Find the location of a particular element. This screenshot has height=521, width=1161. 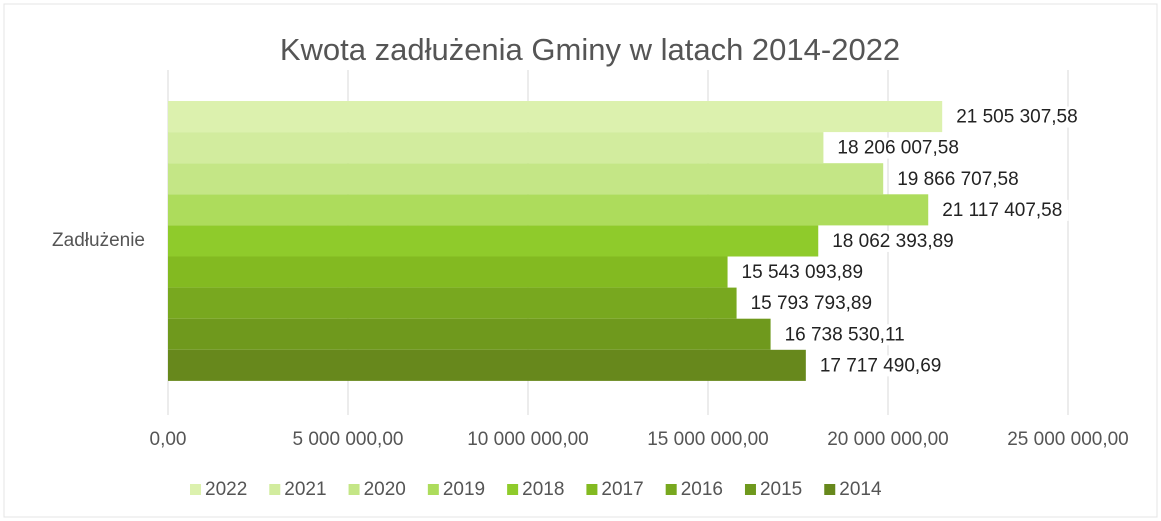

data-label: 16 738 530,11 is located at coordinates (845, 334).